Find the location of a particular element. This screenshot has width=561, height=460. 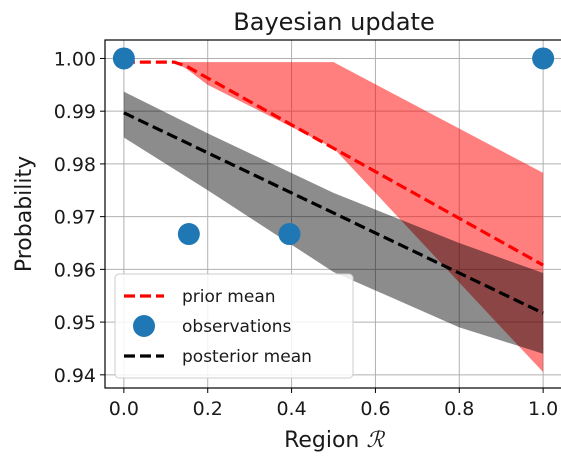

x-tick-label: 0.0 is located at coordinates (124, 409).